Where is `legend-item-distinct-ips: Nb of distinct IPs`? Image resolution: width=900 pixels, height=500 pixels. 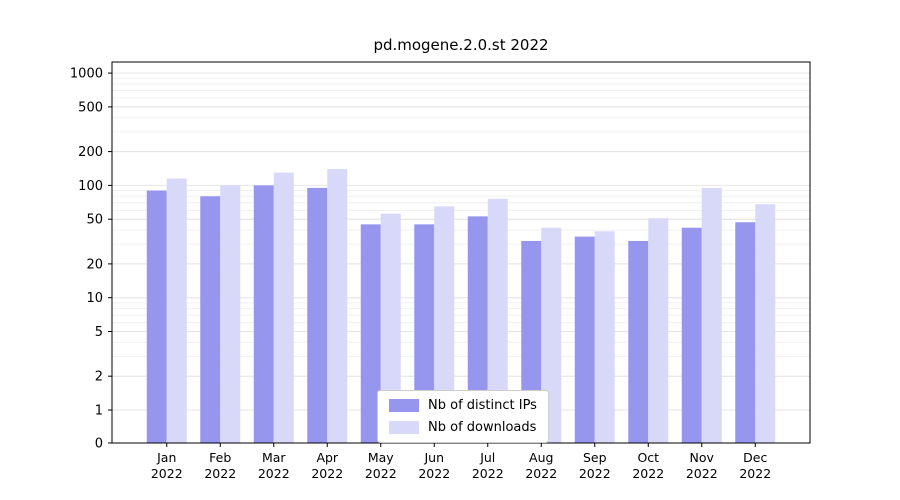 legend-item-distinct-ips: Nb of distinct IPs is located at coordinates (463, 405).